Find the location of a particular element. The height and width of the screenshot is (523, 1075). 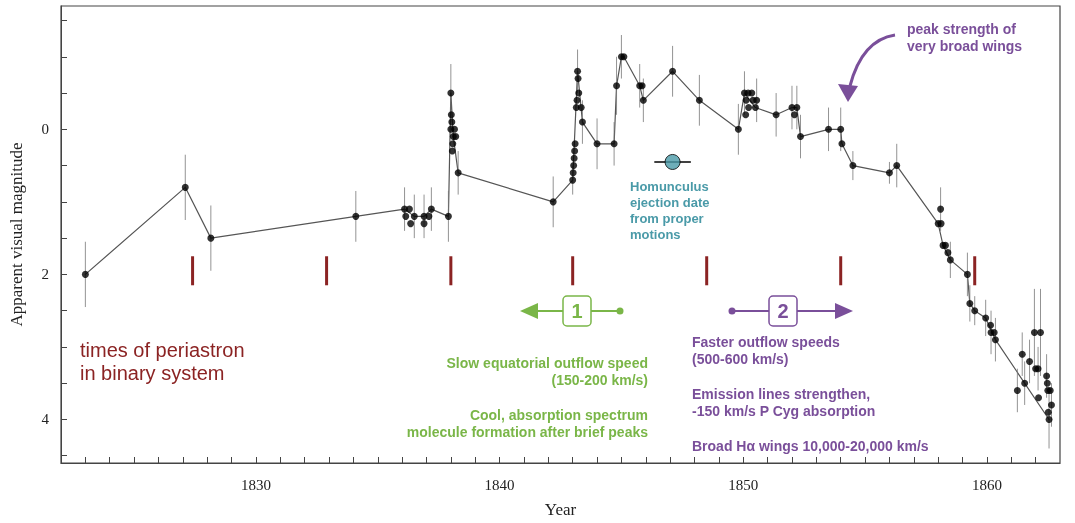

y-tick-label: 0 is located at coordinates (45, 129).